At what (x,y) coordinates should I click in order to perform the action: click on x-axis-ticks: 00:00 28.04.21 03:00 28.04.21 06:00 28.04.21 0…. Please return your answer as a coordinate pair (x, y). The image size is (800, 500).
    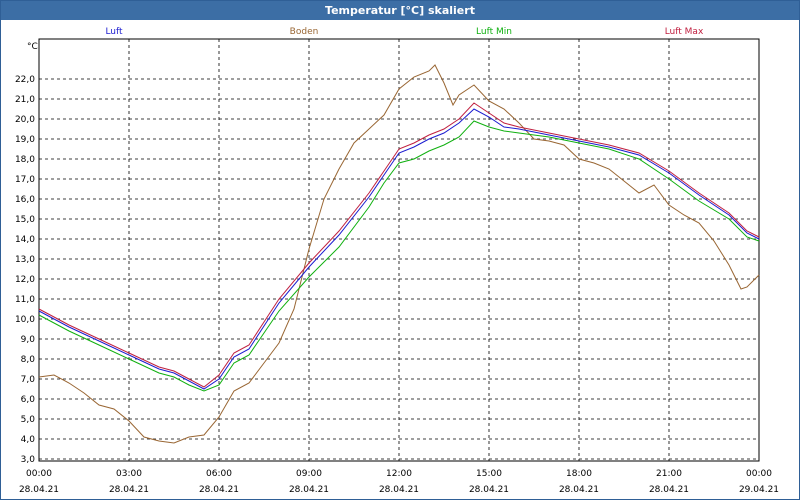
    Looking at the image, I should click on (399, 482).